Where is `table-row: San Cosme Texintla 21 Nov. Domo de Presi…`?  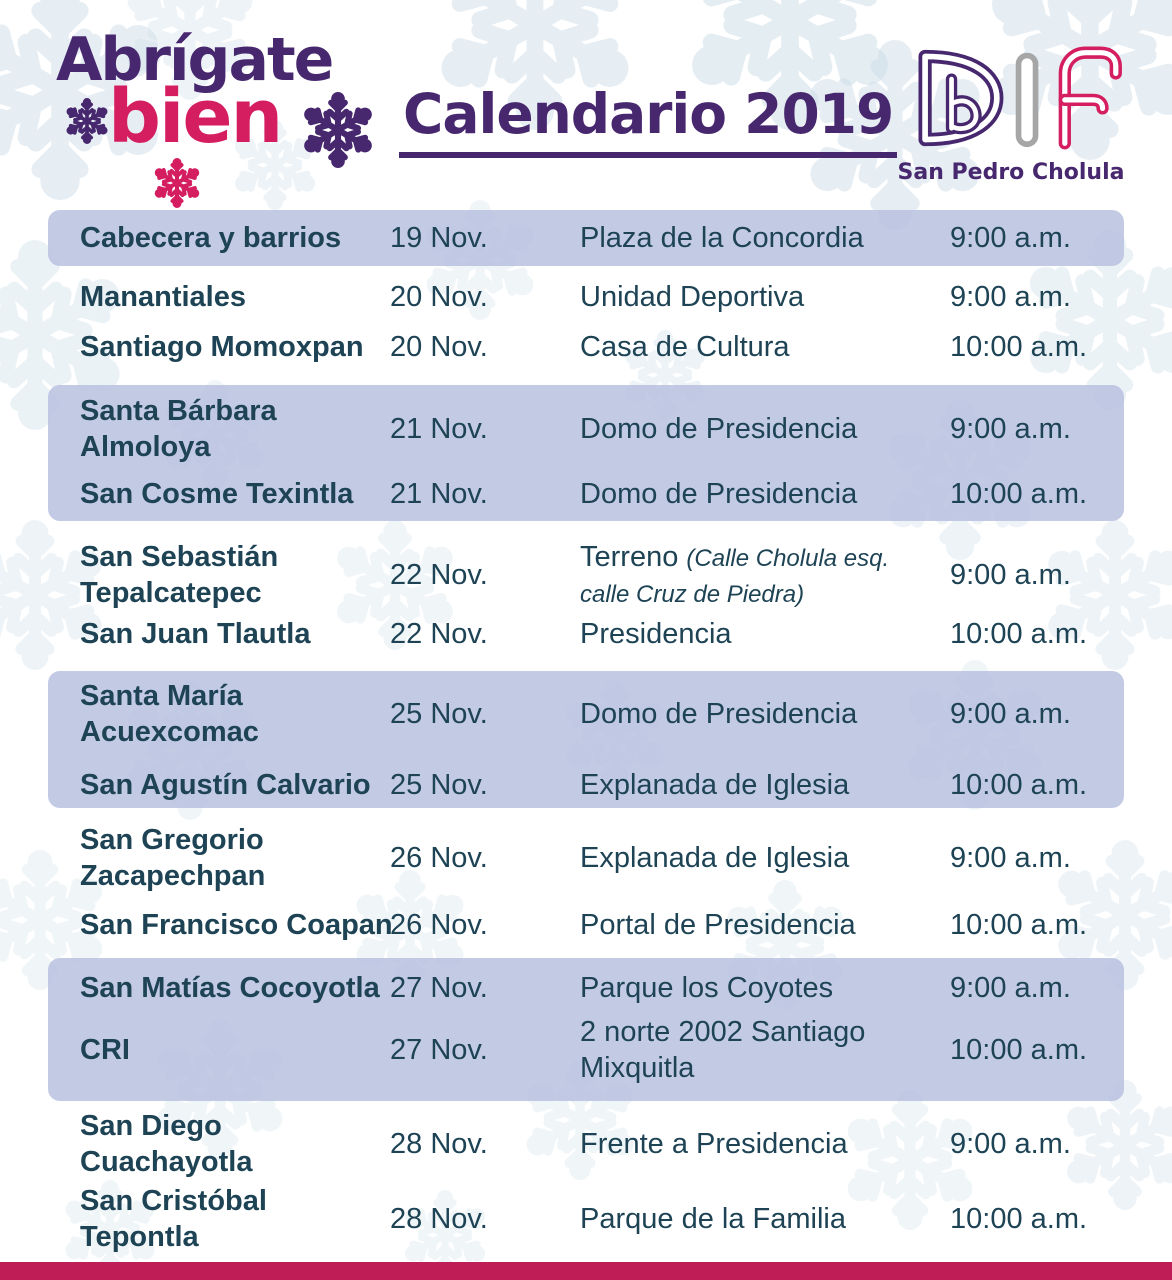
table-row: San Cosme Texintla 21 Nov. Domo de Presi… is located at coordinates (586, 494).